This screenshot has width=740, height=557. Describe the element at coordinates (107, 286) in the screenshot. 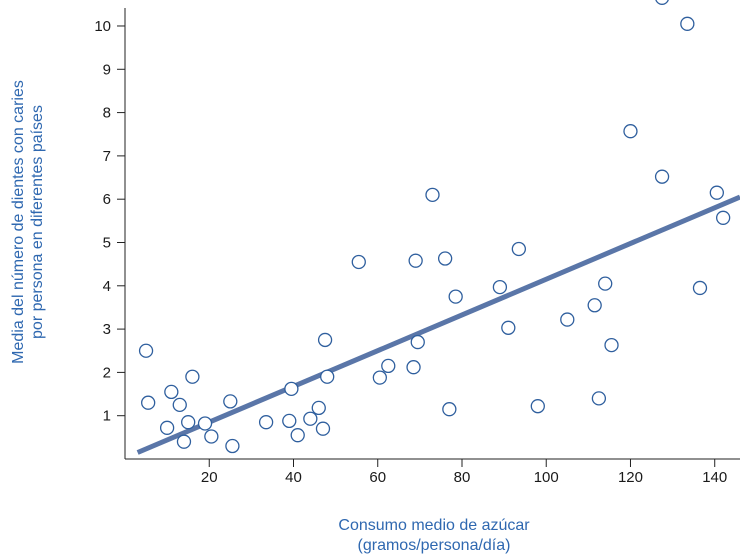

I see `y-tick-label: 4` at that location.